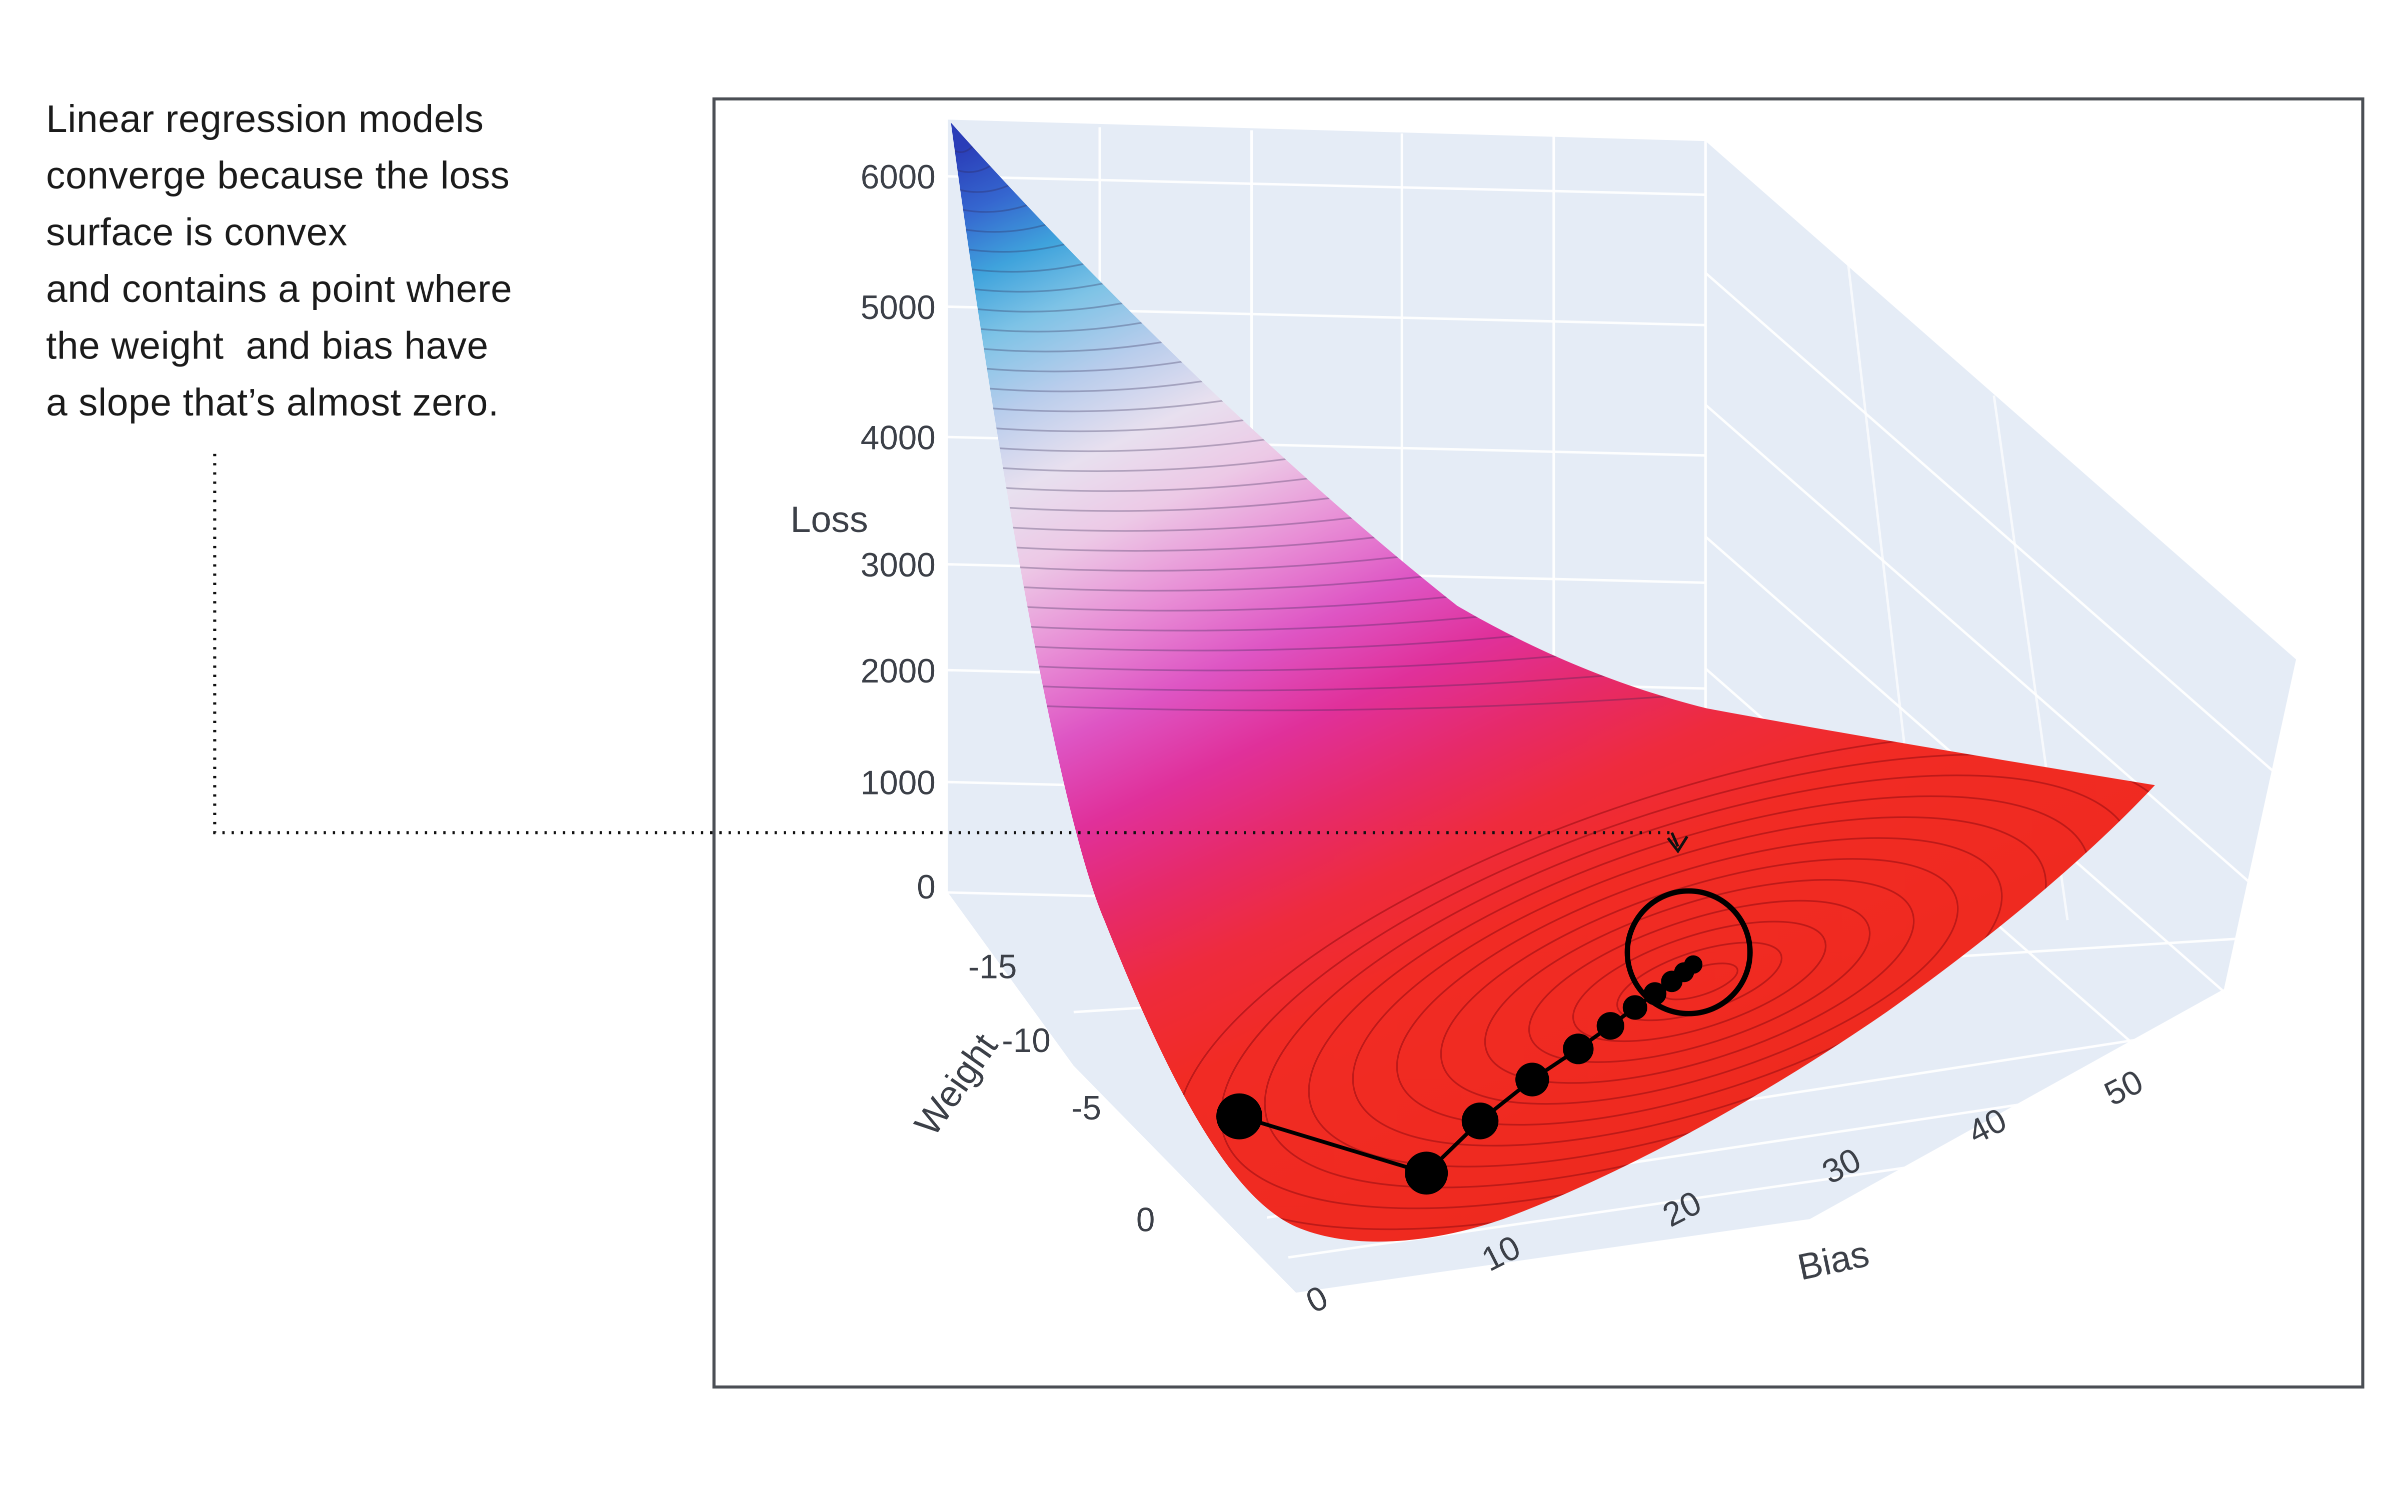 The width and height of the screenshot is (2408, 1512). What do you see at coordinates (898, 565) in the screenshot?
I see `loss-tick: 3000` at bounding box center [898, 565].